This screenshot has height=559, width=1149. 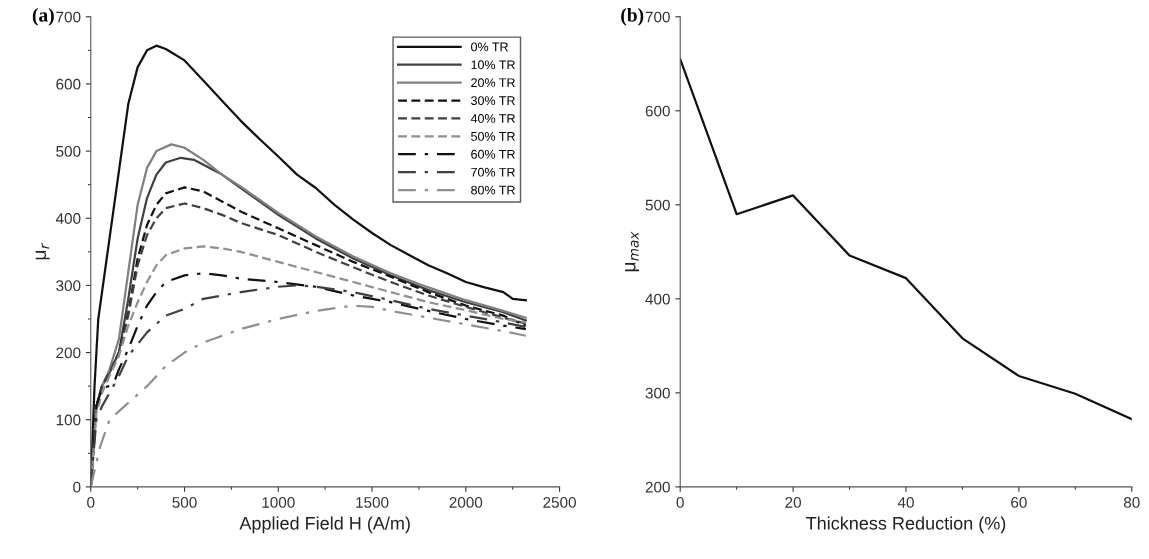 I want to click on x-axis-title: Applied Field H (A/m), so click(x=324, y=525).